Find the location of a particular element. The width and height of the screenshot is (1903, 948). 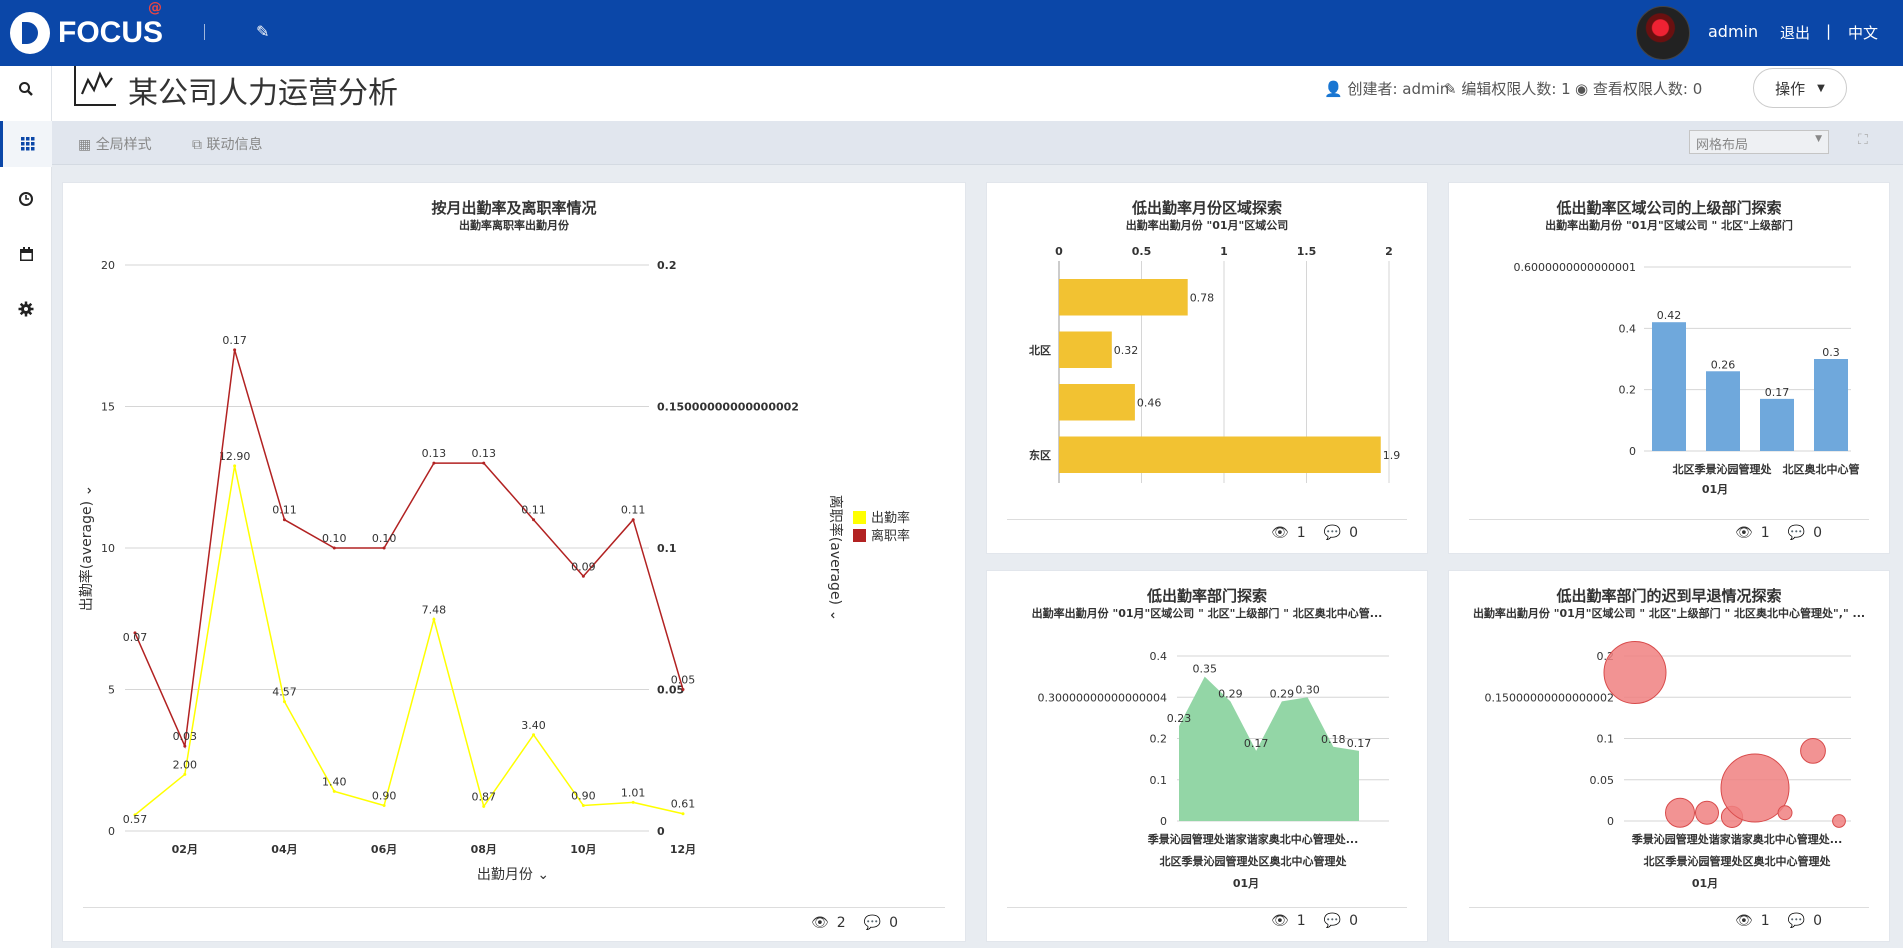

card-stats: 👁 1 💬 0 is located at coordinates (1314, 533).